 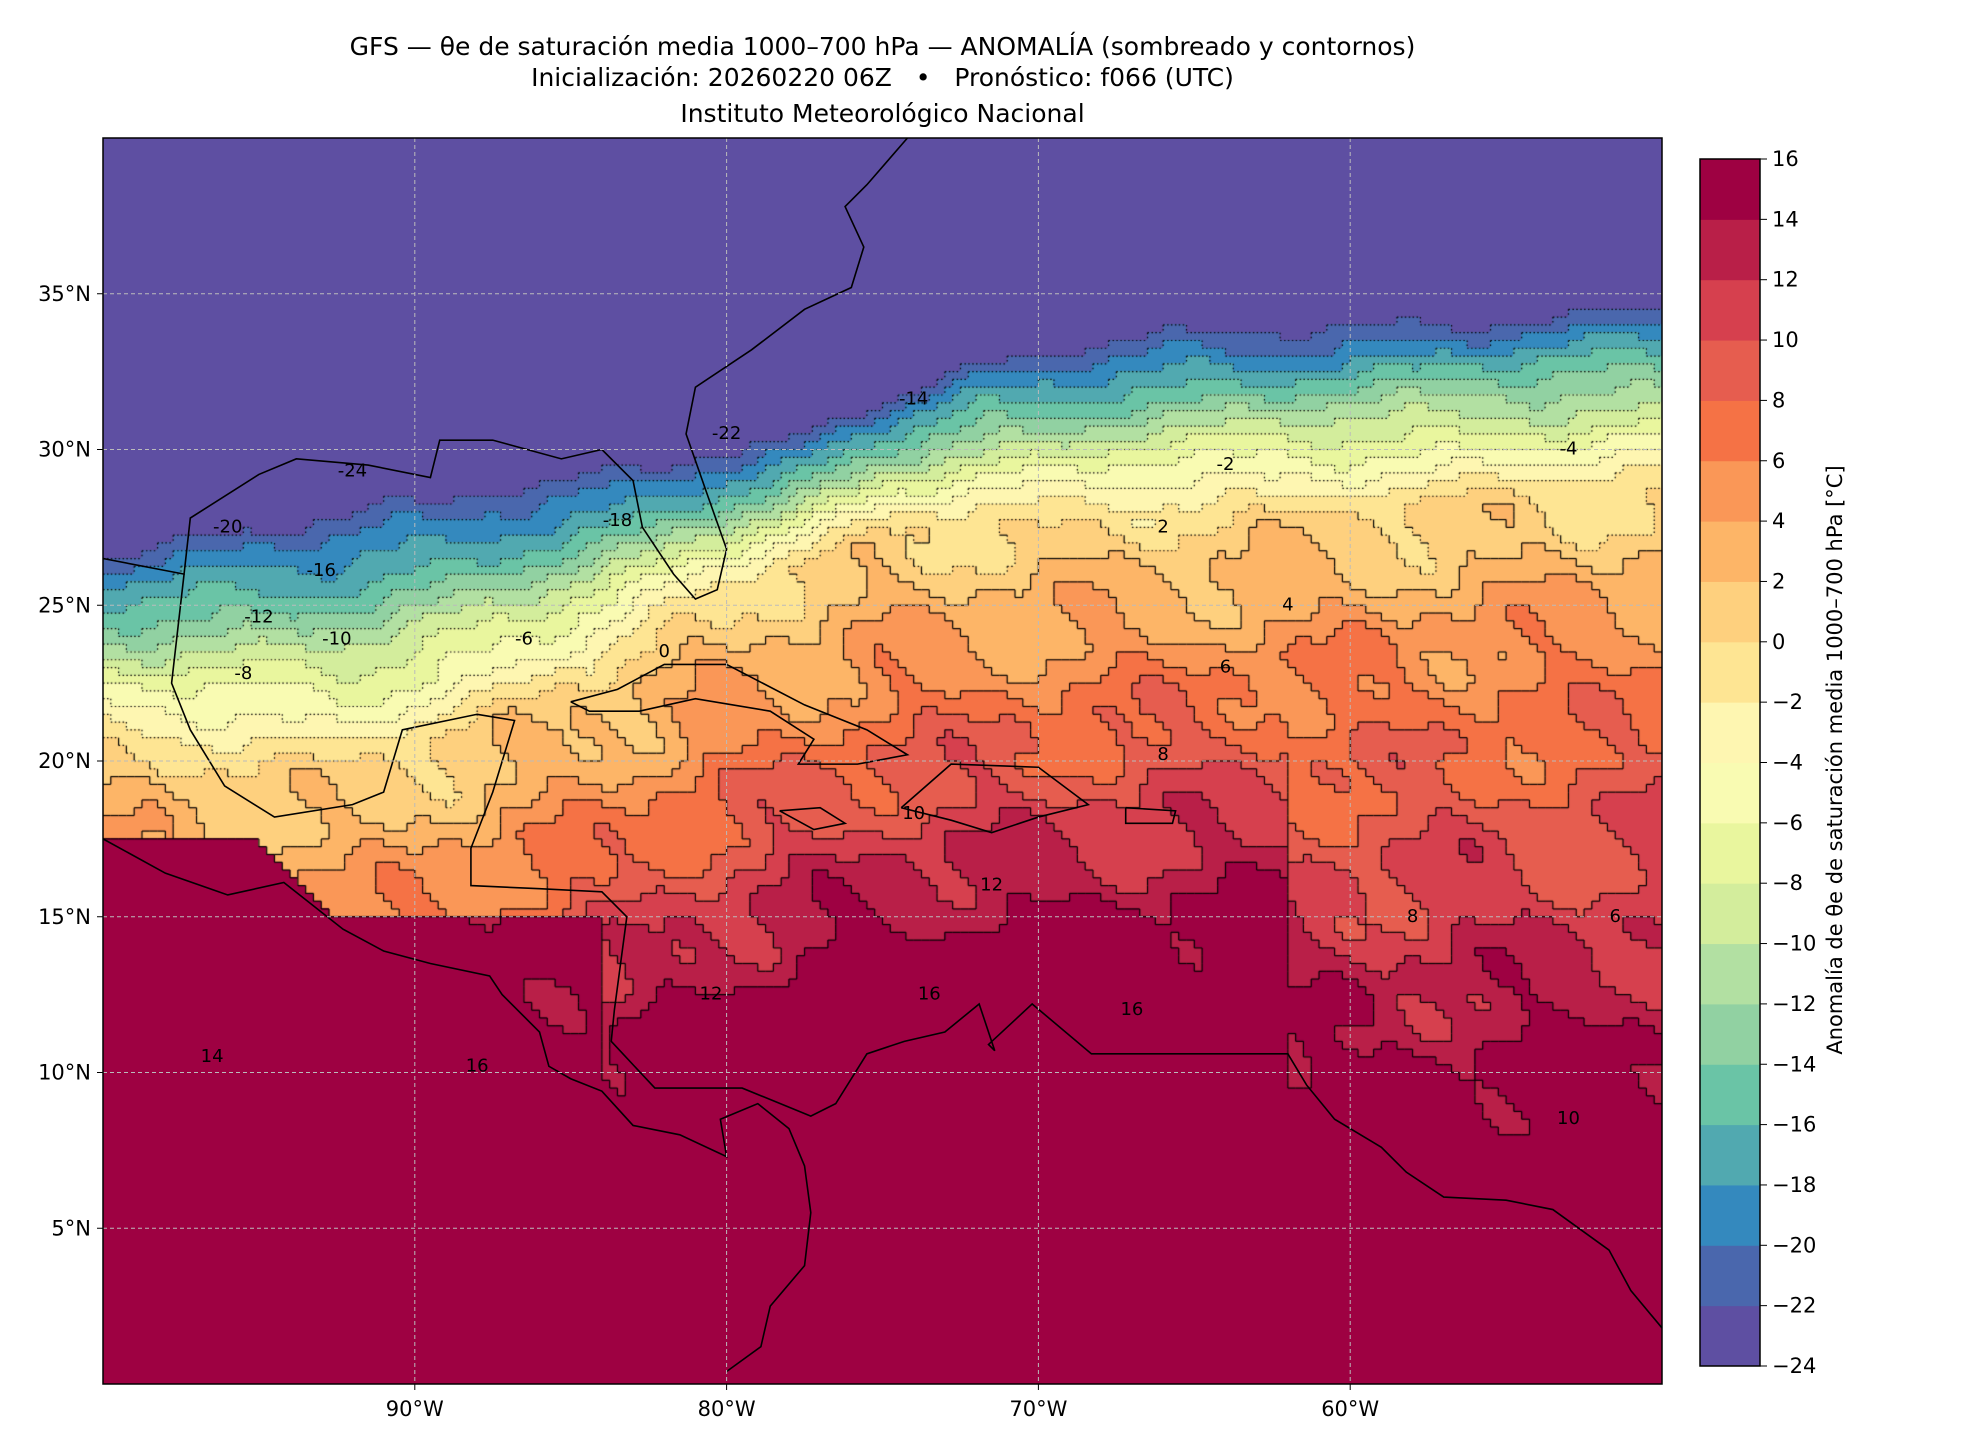 I want to click on contour-label: 2, so click(x=1162, y=526).